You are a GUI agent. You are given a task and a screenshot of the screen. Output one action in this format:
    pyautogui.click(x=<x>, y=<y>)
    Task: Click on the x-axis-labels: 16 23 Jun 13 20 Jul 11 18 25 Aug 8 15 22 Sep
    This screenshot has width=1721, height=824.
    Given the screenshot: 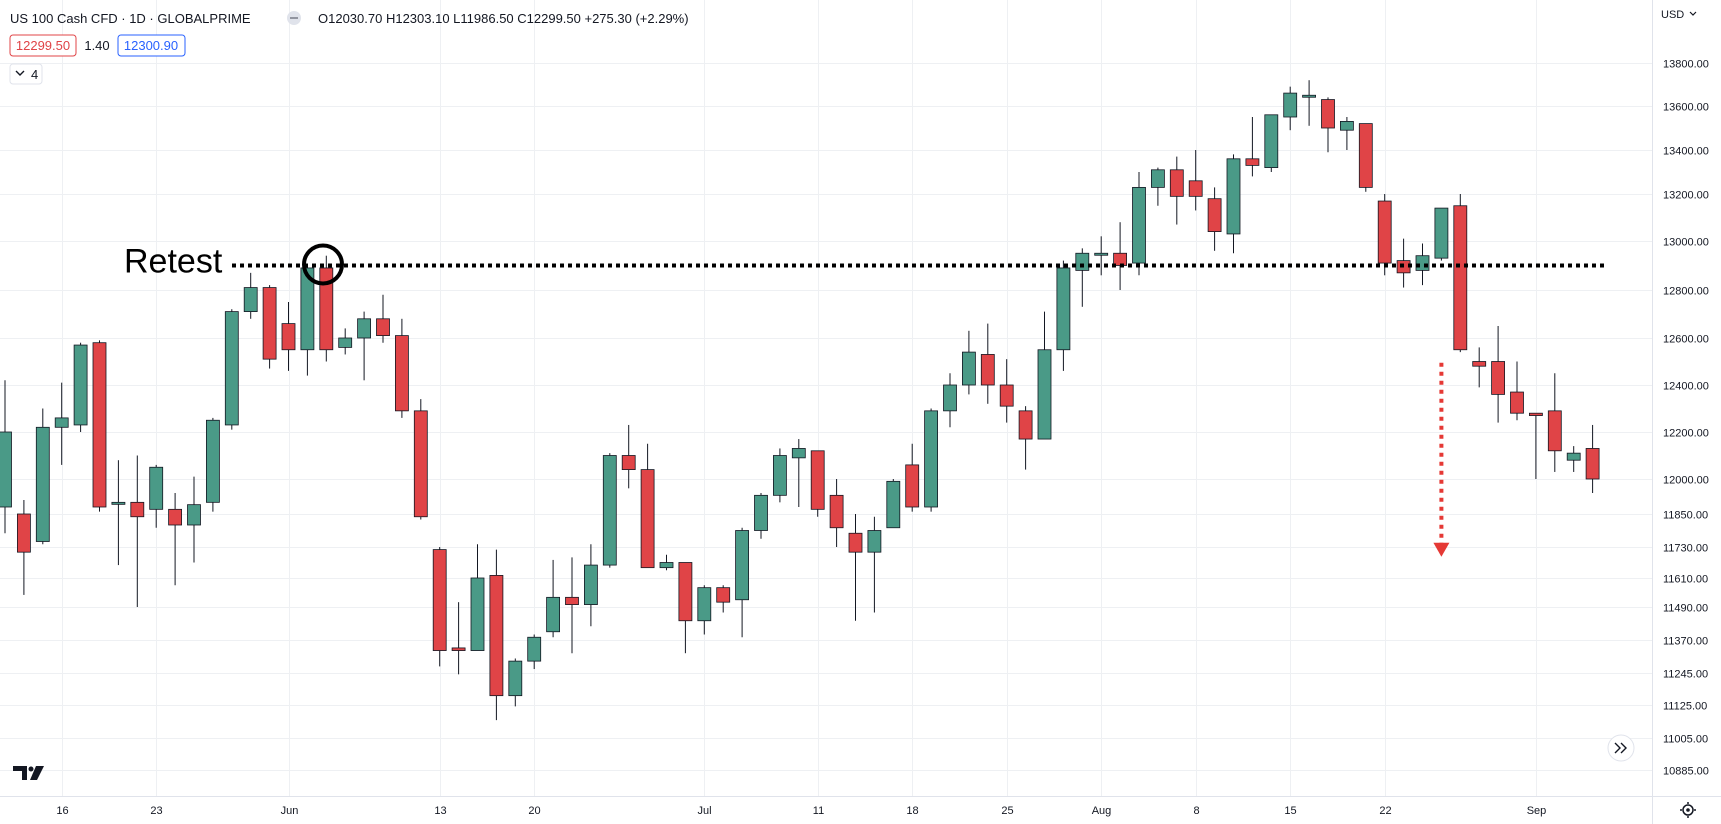 What is the action you would take?
    pyautogui.click(x=801, y=811)
    